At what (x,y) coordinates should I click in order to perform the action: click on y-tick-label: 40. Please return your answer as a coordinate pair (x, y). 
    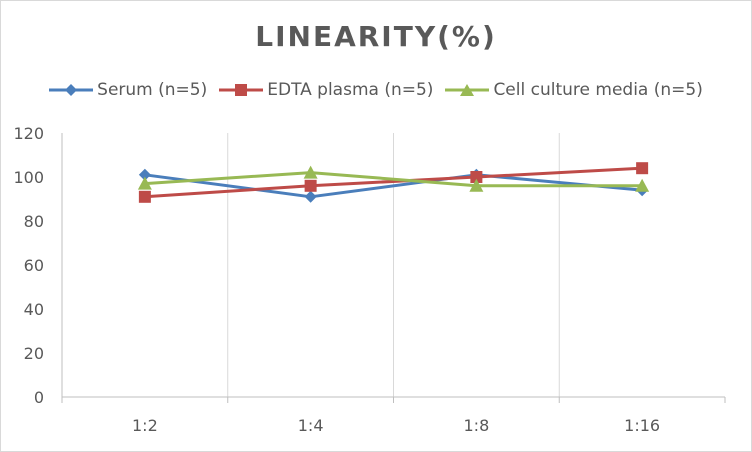
    Looking at the image, I should click on (34, 309).